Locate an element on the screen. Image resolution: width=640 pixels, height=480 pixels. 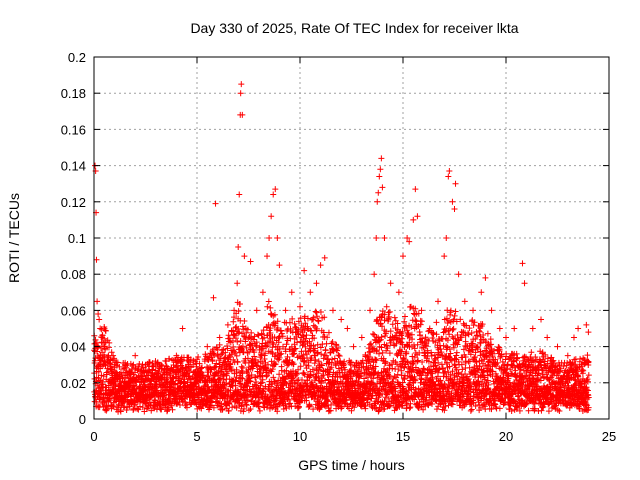
y-tick-label: 0.06 is located at coordinates (73, 310).